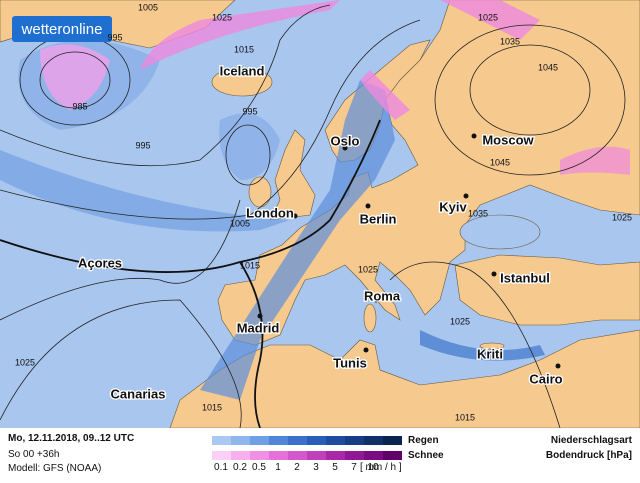 Image resolution: width=640 pixels, height=483 pixels. I want to click on scale-label: 7, so click(354, 467).